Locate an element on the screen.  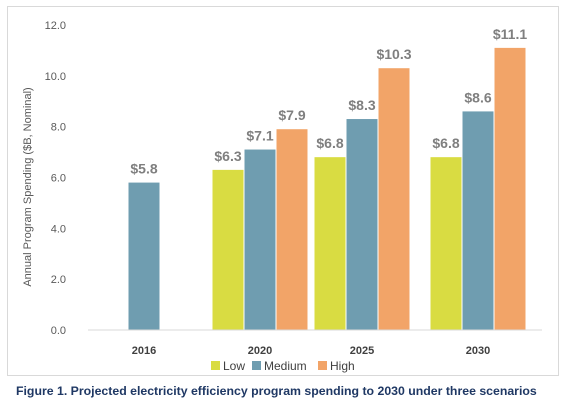
bar-low-2025 is located at coordinates (330, 243).